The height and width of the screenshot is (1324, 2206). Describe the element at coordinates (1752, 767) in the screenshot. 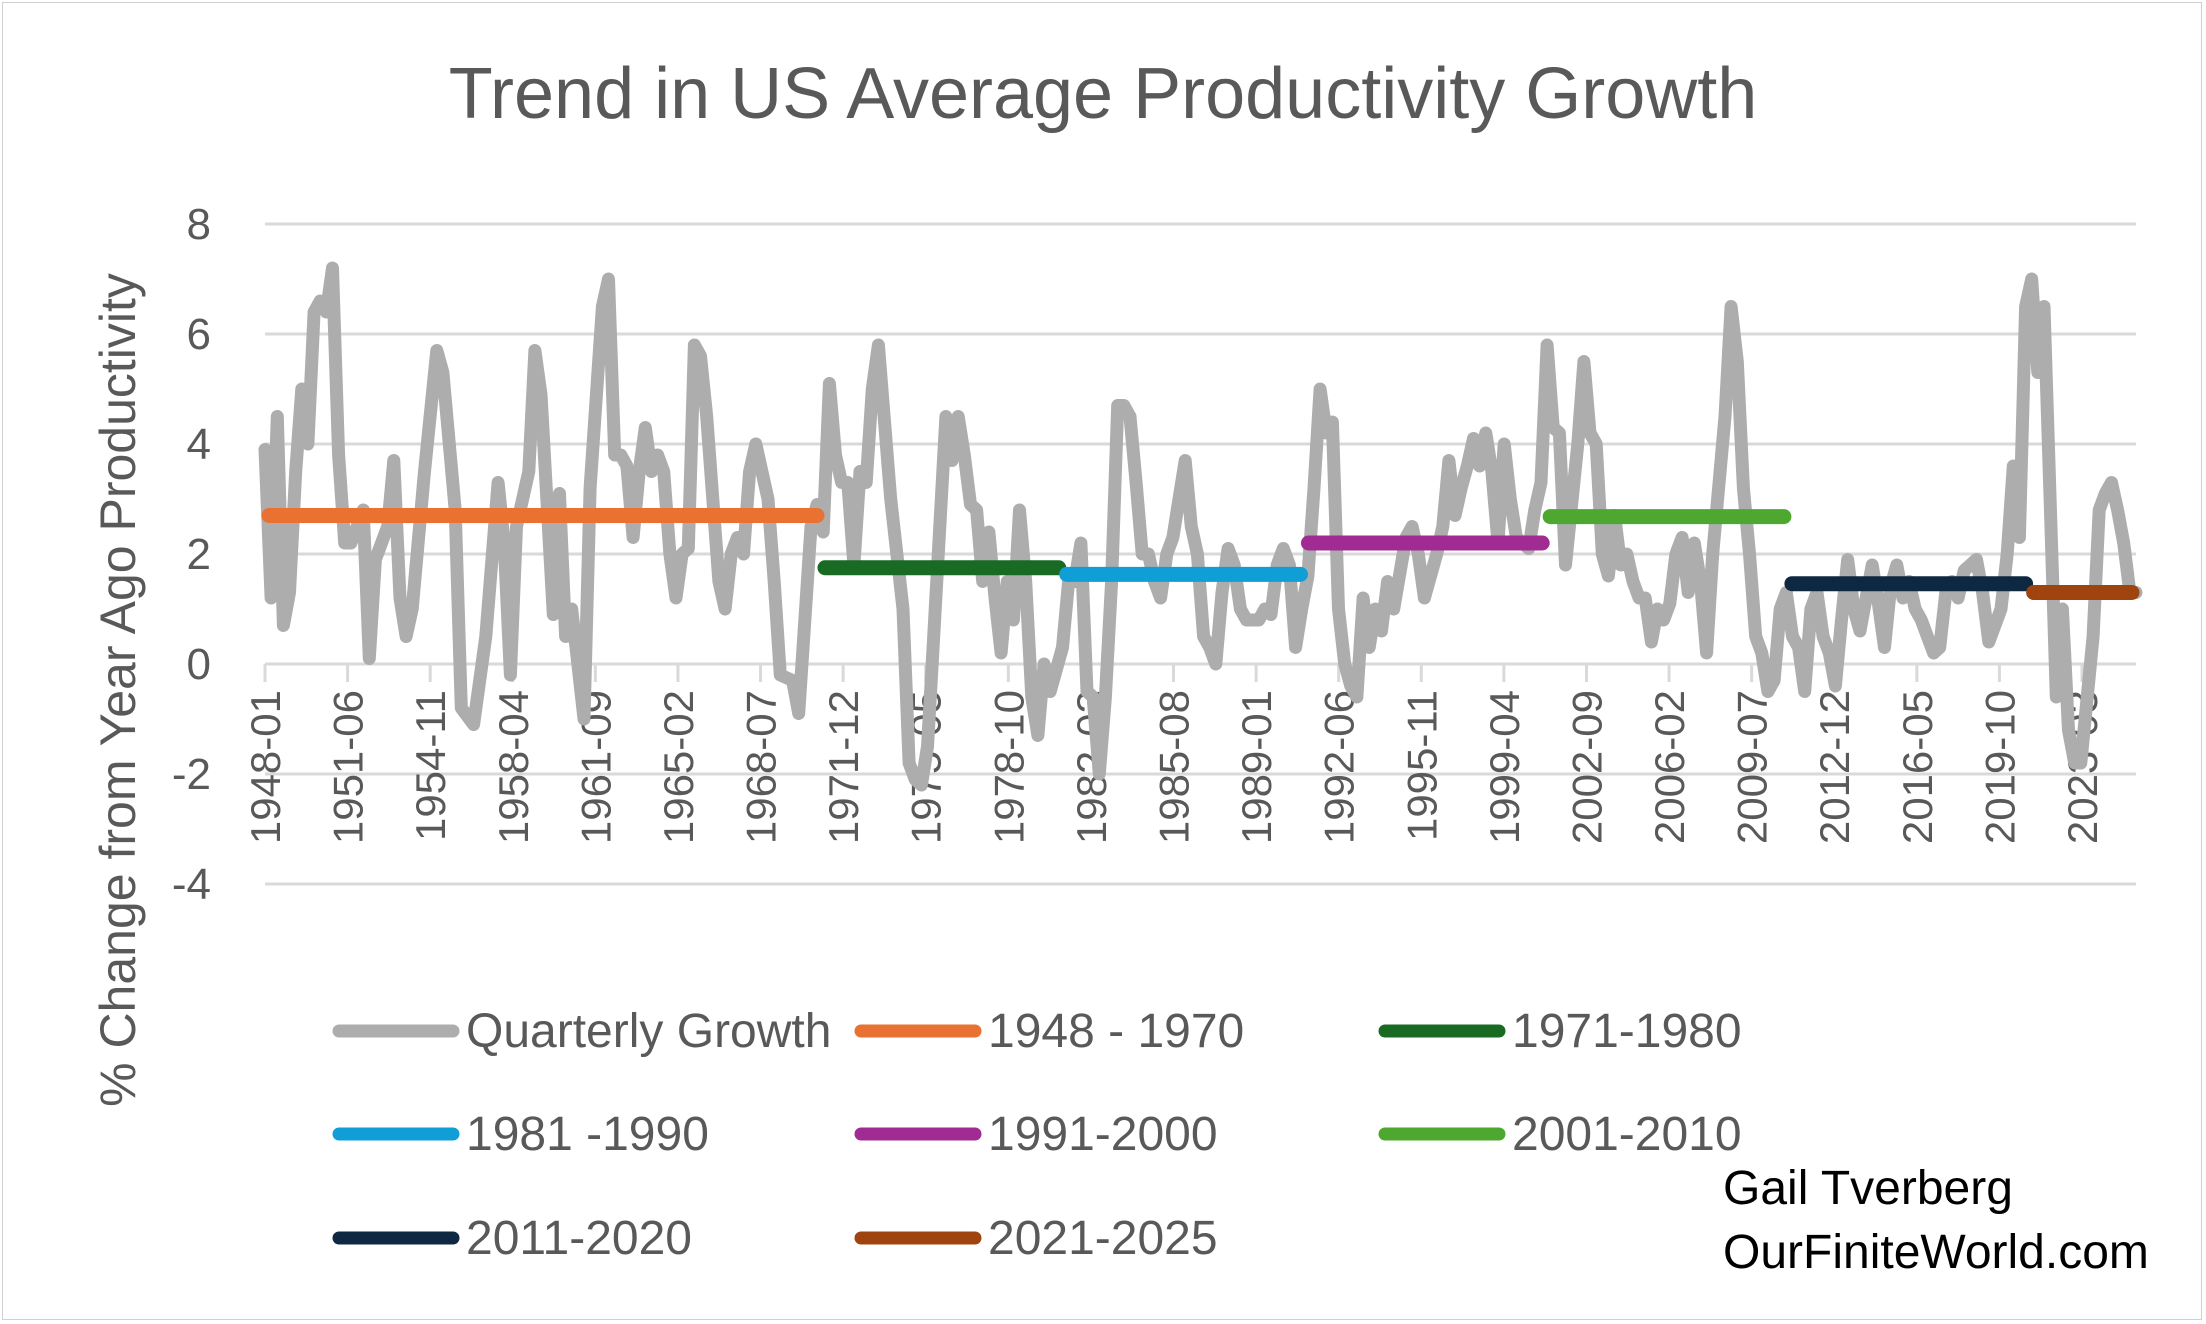

I see `x-tick-label: 2009-07` at that location.